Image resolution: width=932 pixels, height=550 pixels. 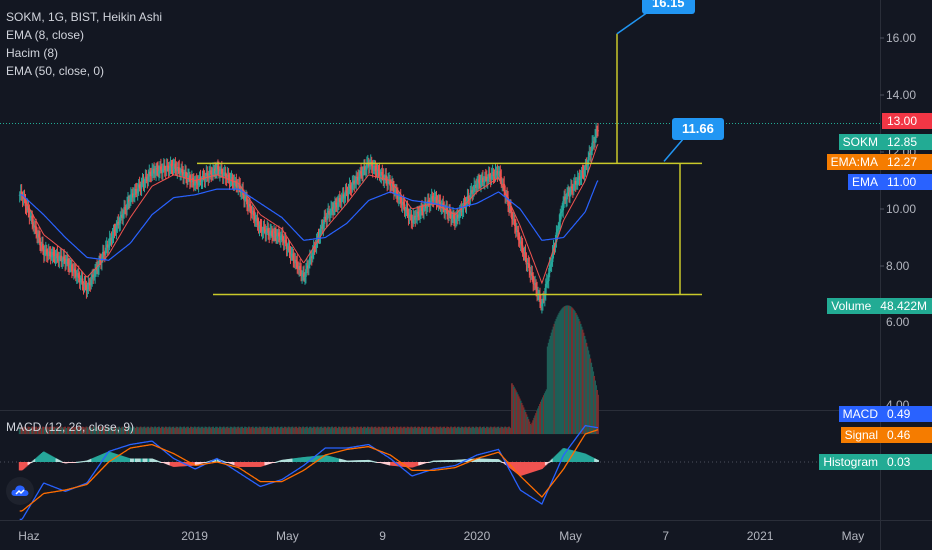 I want to click on callout-high: 16.15, so click(x=668, y=7).